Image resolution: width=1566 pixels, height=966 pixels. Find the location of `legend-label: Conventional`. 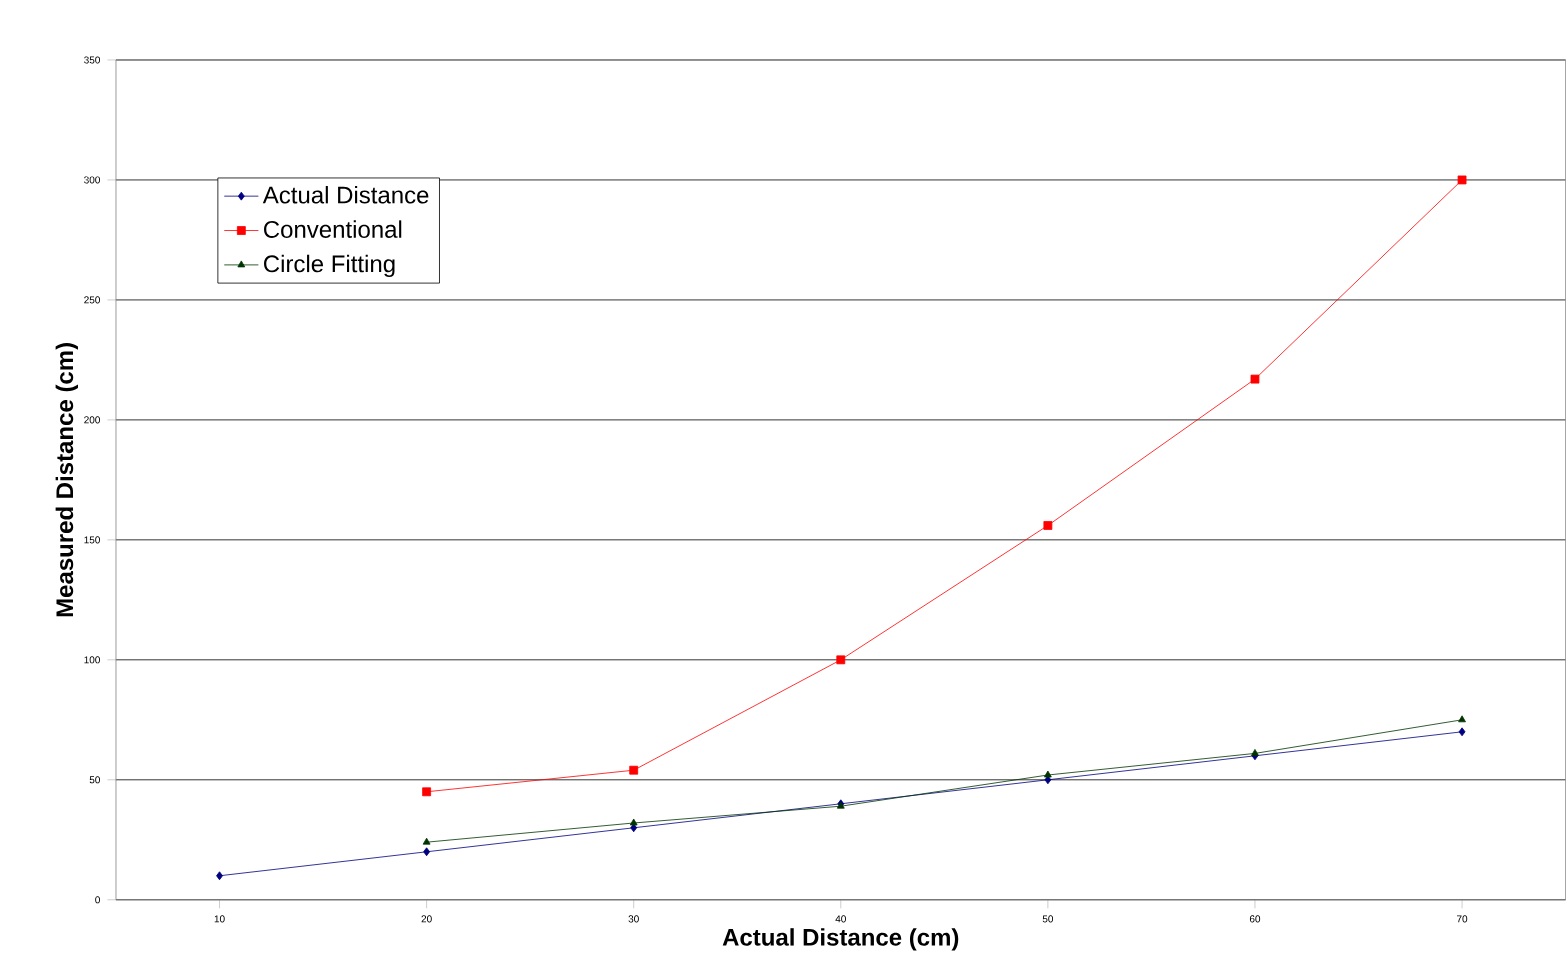

legend-label: Conventional is located at coordinates (333, 229).